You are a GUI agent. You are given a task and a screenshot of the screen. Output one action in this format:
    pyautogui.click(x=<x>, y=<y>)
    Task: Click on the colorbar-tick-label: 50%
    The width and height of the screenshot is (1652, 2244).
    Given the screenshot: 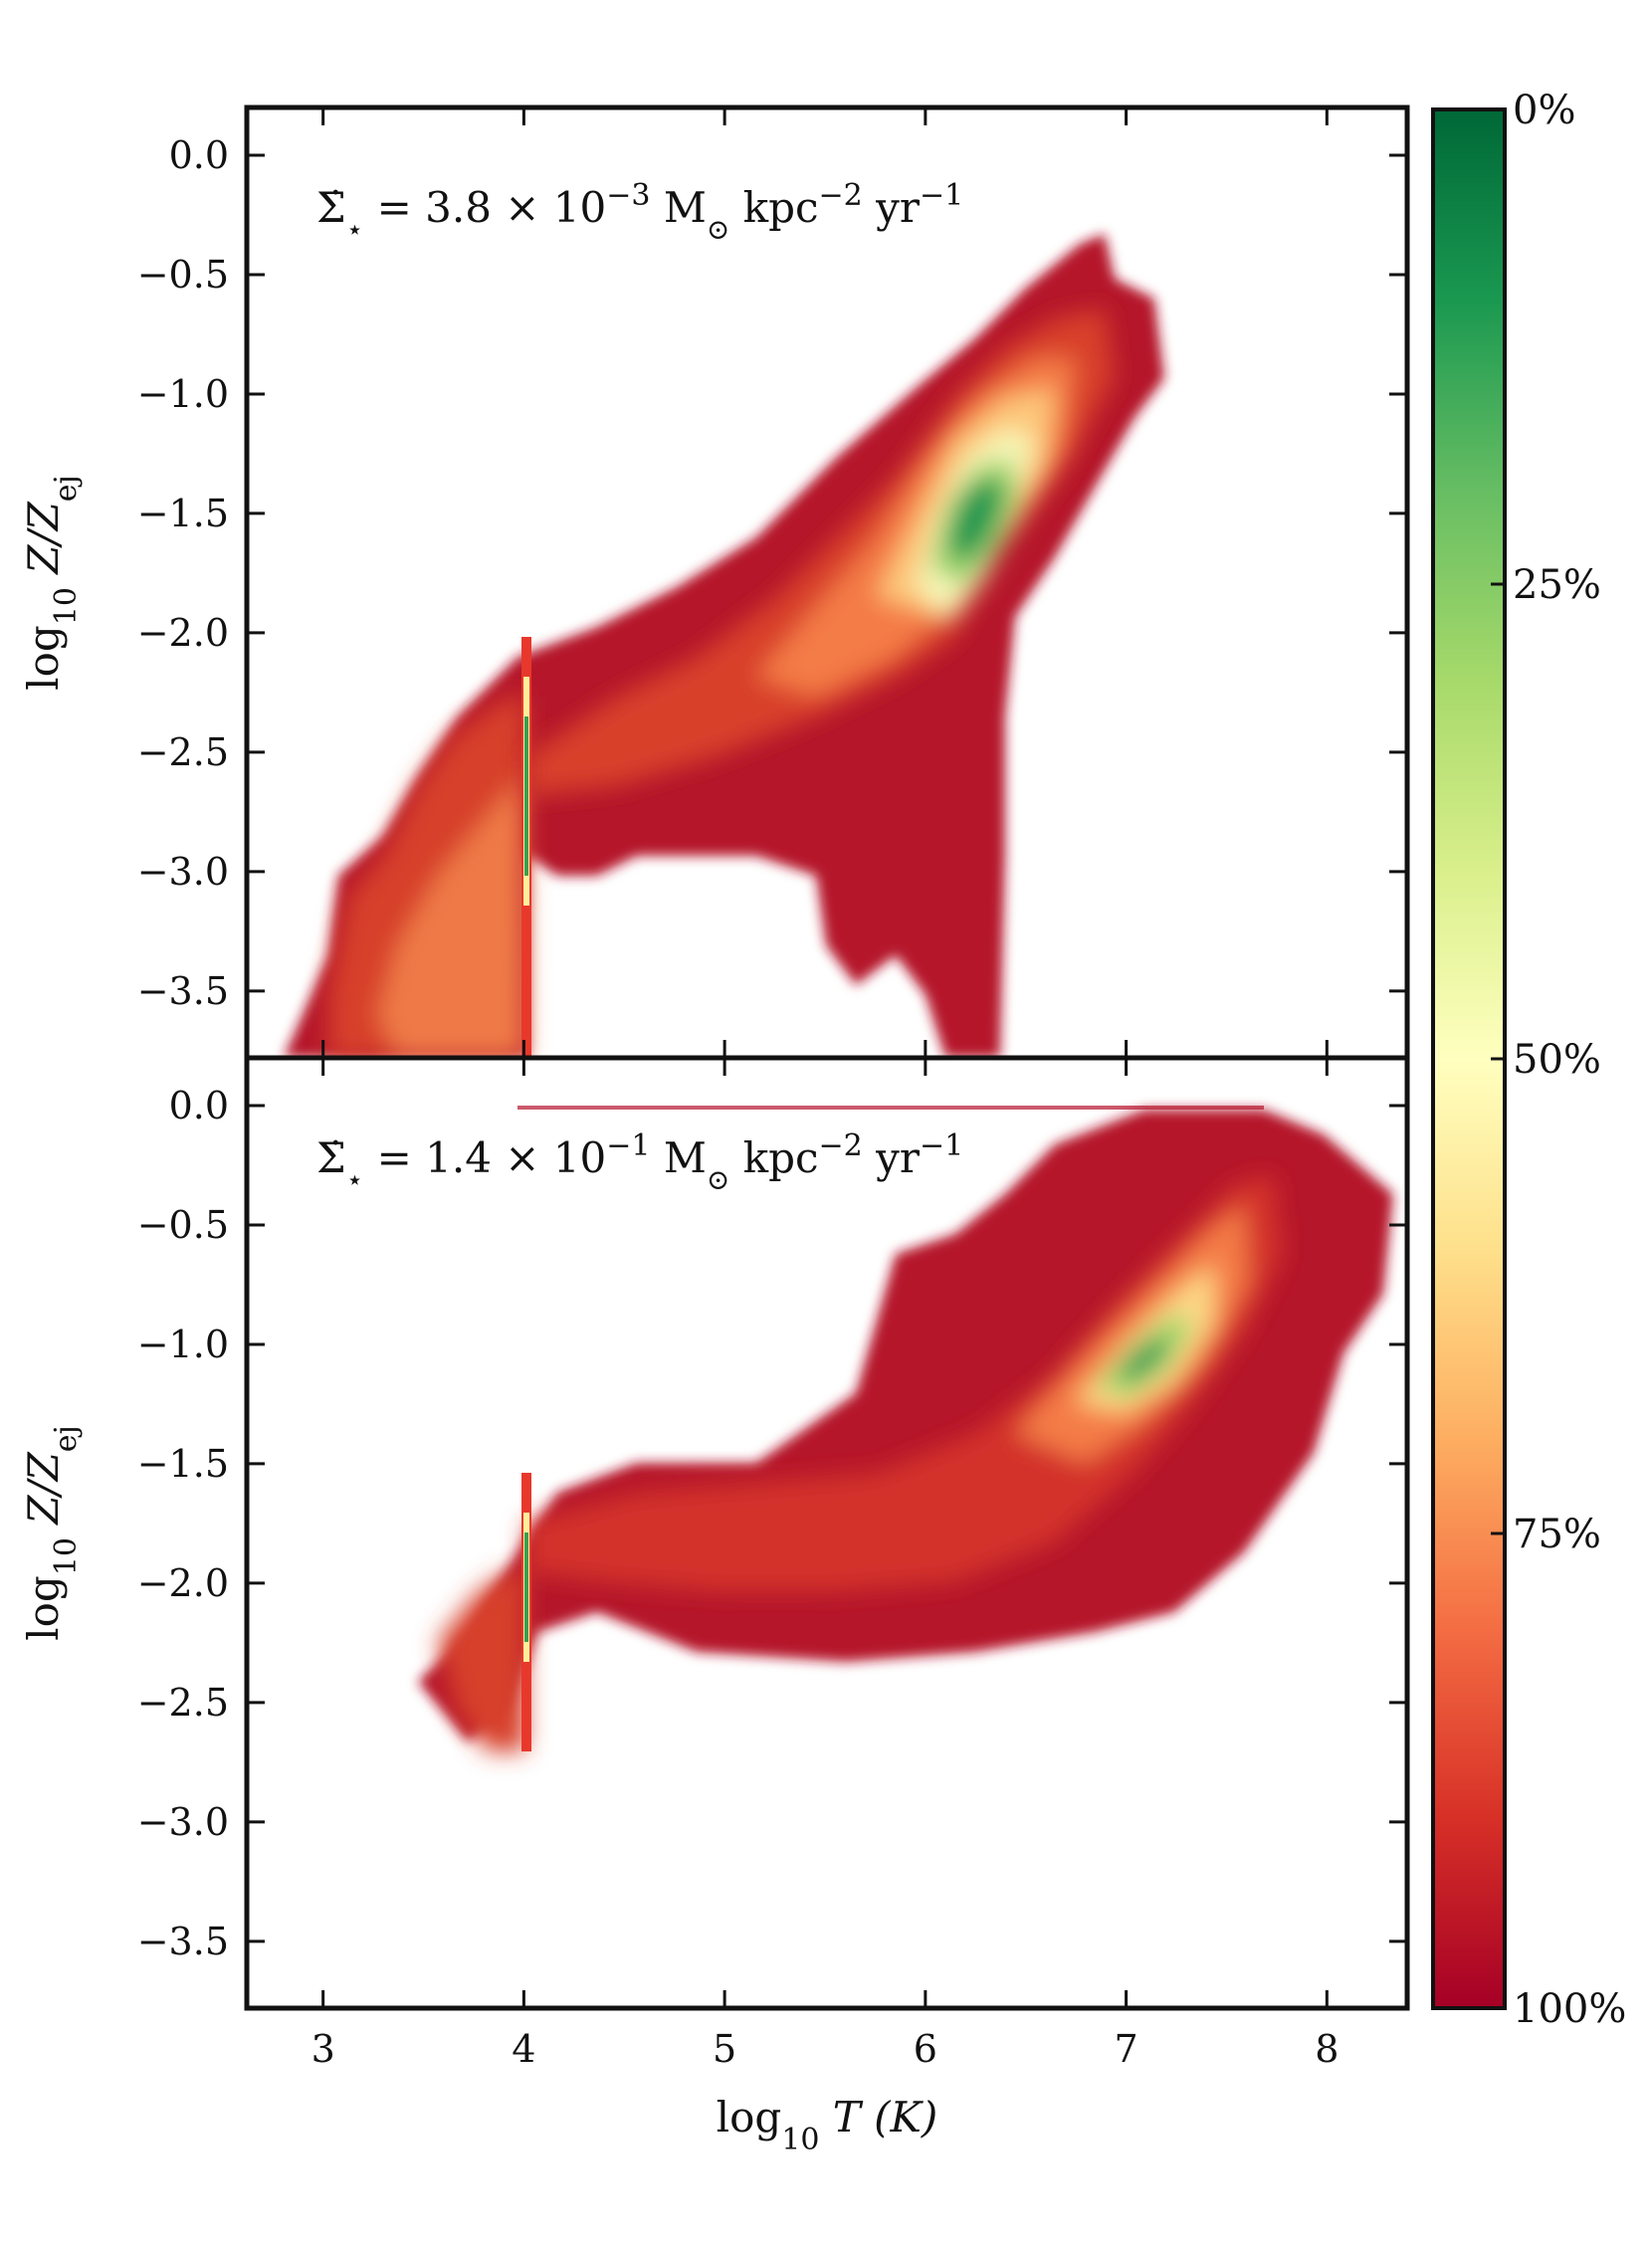 What is the action you would take?
    pyautogui.click(x=1557, y=1060)
    